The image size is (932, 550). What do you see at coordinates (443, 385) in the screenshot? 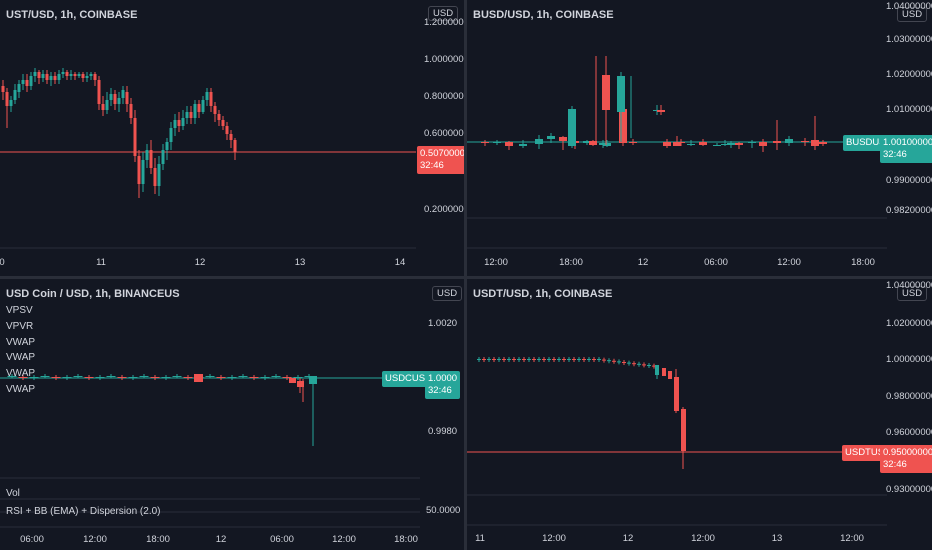
I see `usdc-last-price-tag: 1.0000 32:46` at bounding box center [443, 385].